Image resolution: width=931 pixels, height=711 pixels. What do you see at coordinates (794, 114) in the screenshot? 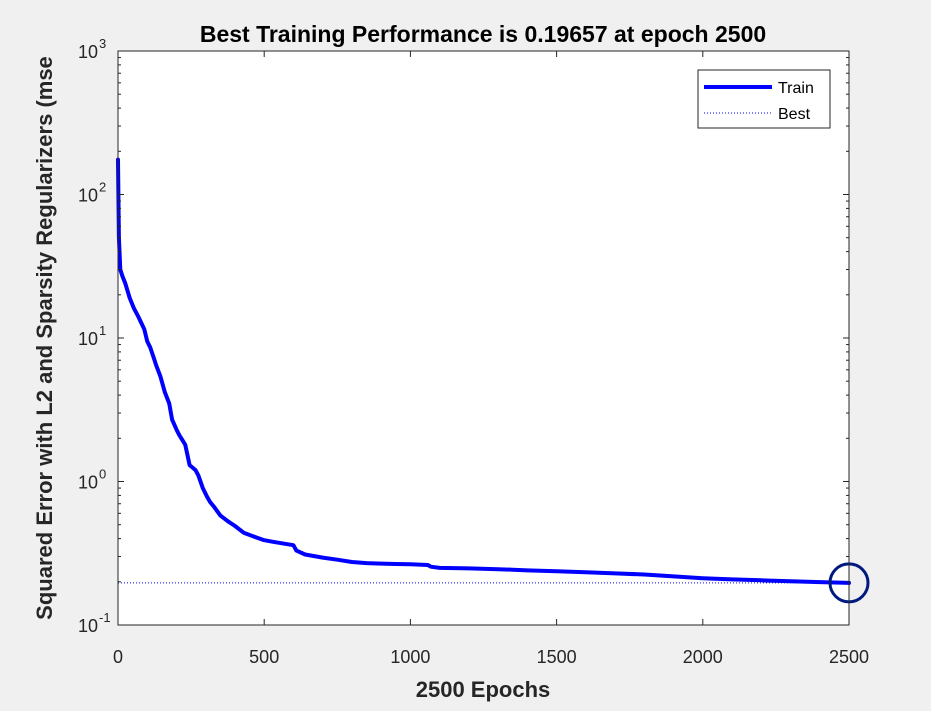
I see `legend-best-label: Best` at bounding box center [794, 114].